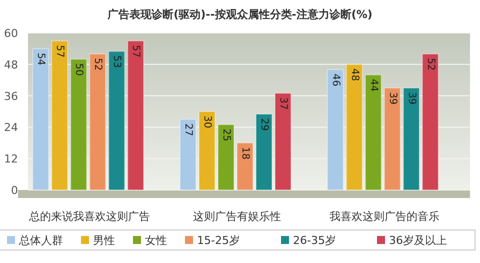  I want to click on y-tick-label: 12, so click(11, 159).